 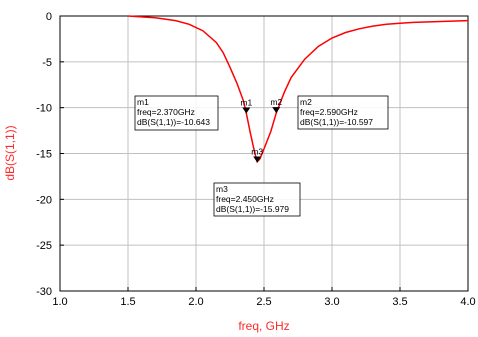 What do you see at coordinates (47, 63) in the screenshot?
I see `y-tick-label: -5` at bounding box center [47, 63].